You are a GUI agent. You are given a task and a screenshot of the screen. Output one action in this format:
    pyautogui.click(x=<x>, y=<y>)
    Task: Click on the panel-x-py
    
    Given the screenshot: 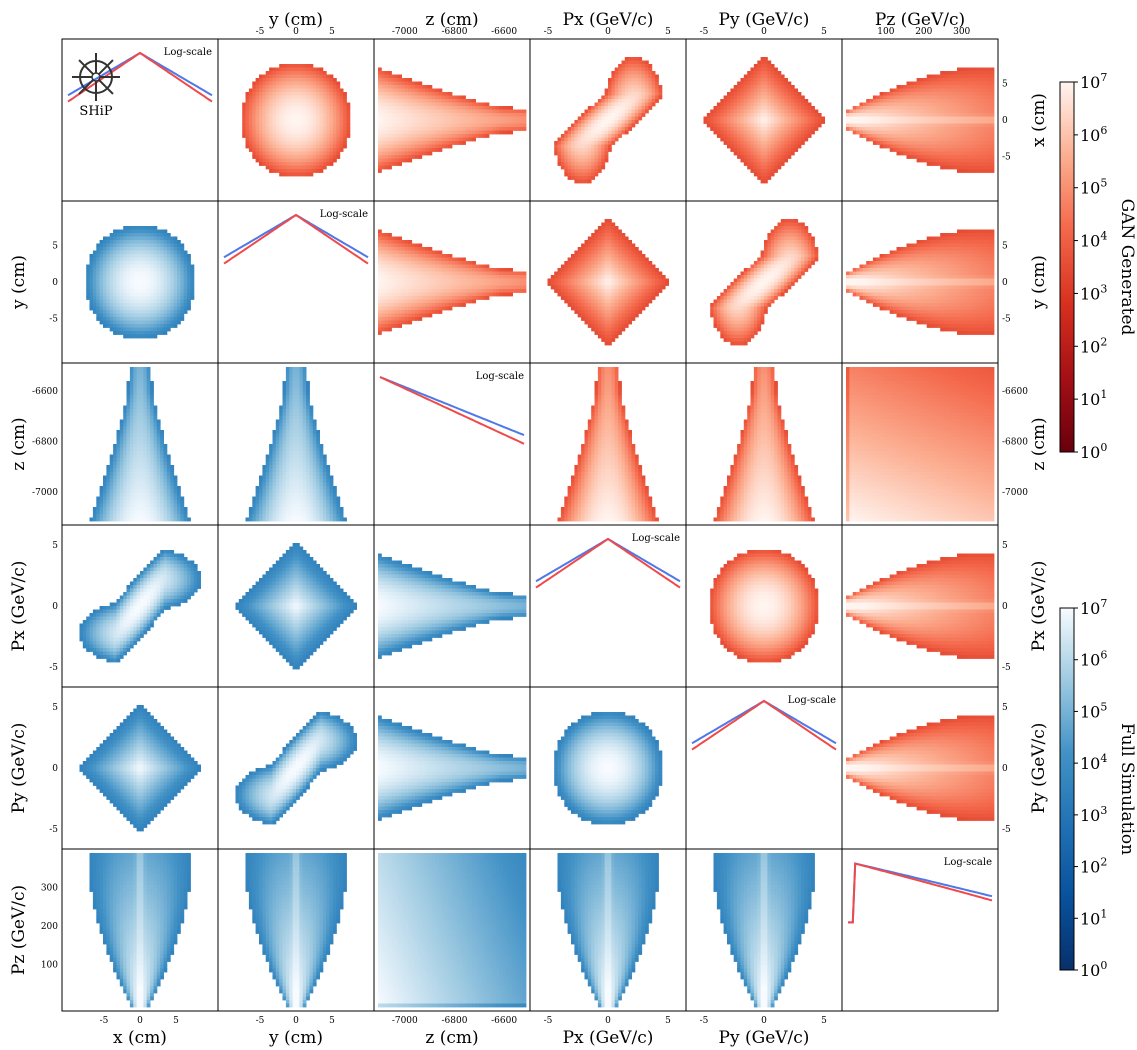 What is the action you would take?
    pyautogui.click(x=764, y=120)
    